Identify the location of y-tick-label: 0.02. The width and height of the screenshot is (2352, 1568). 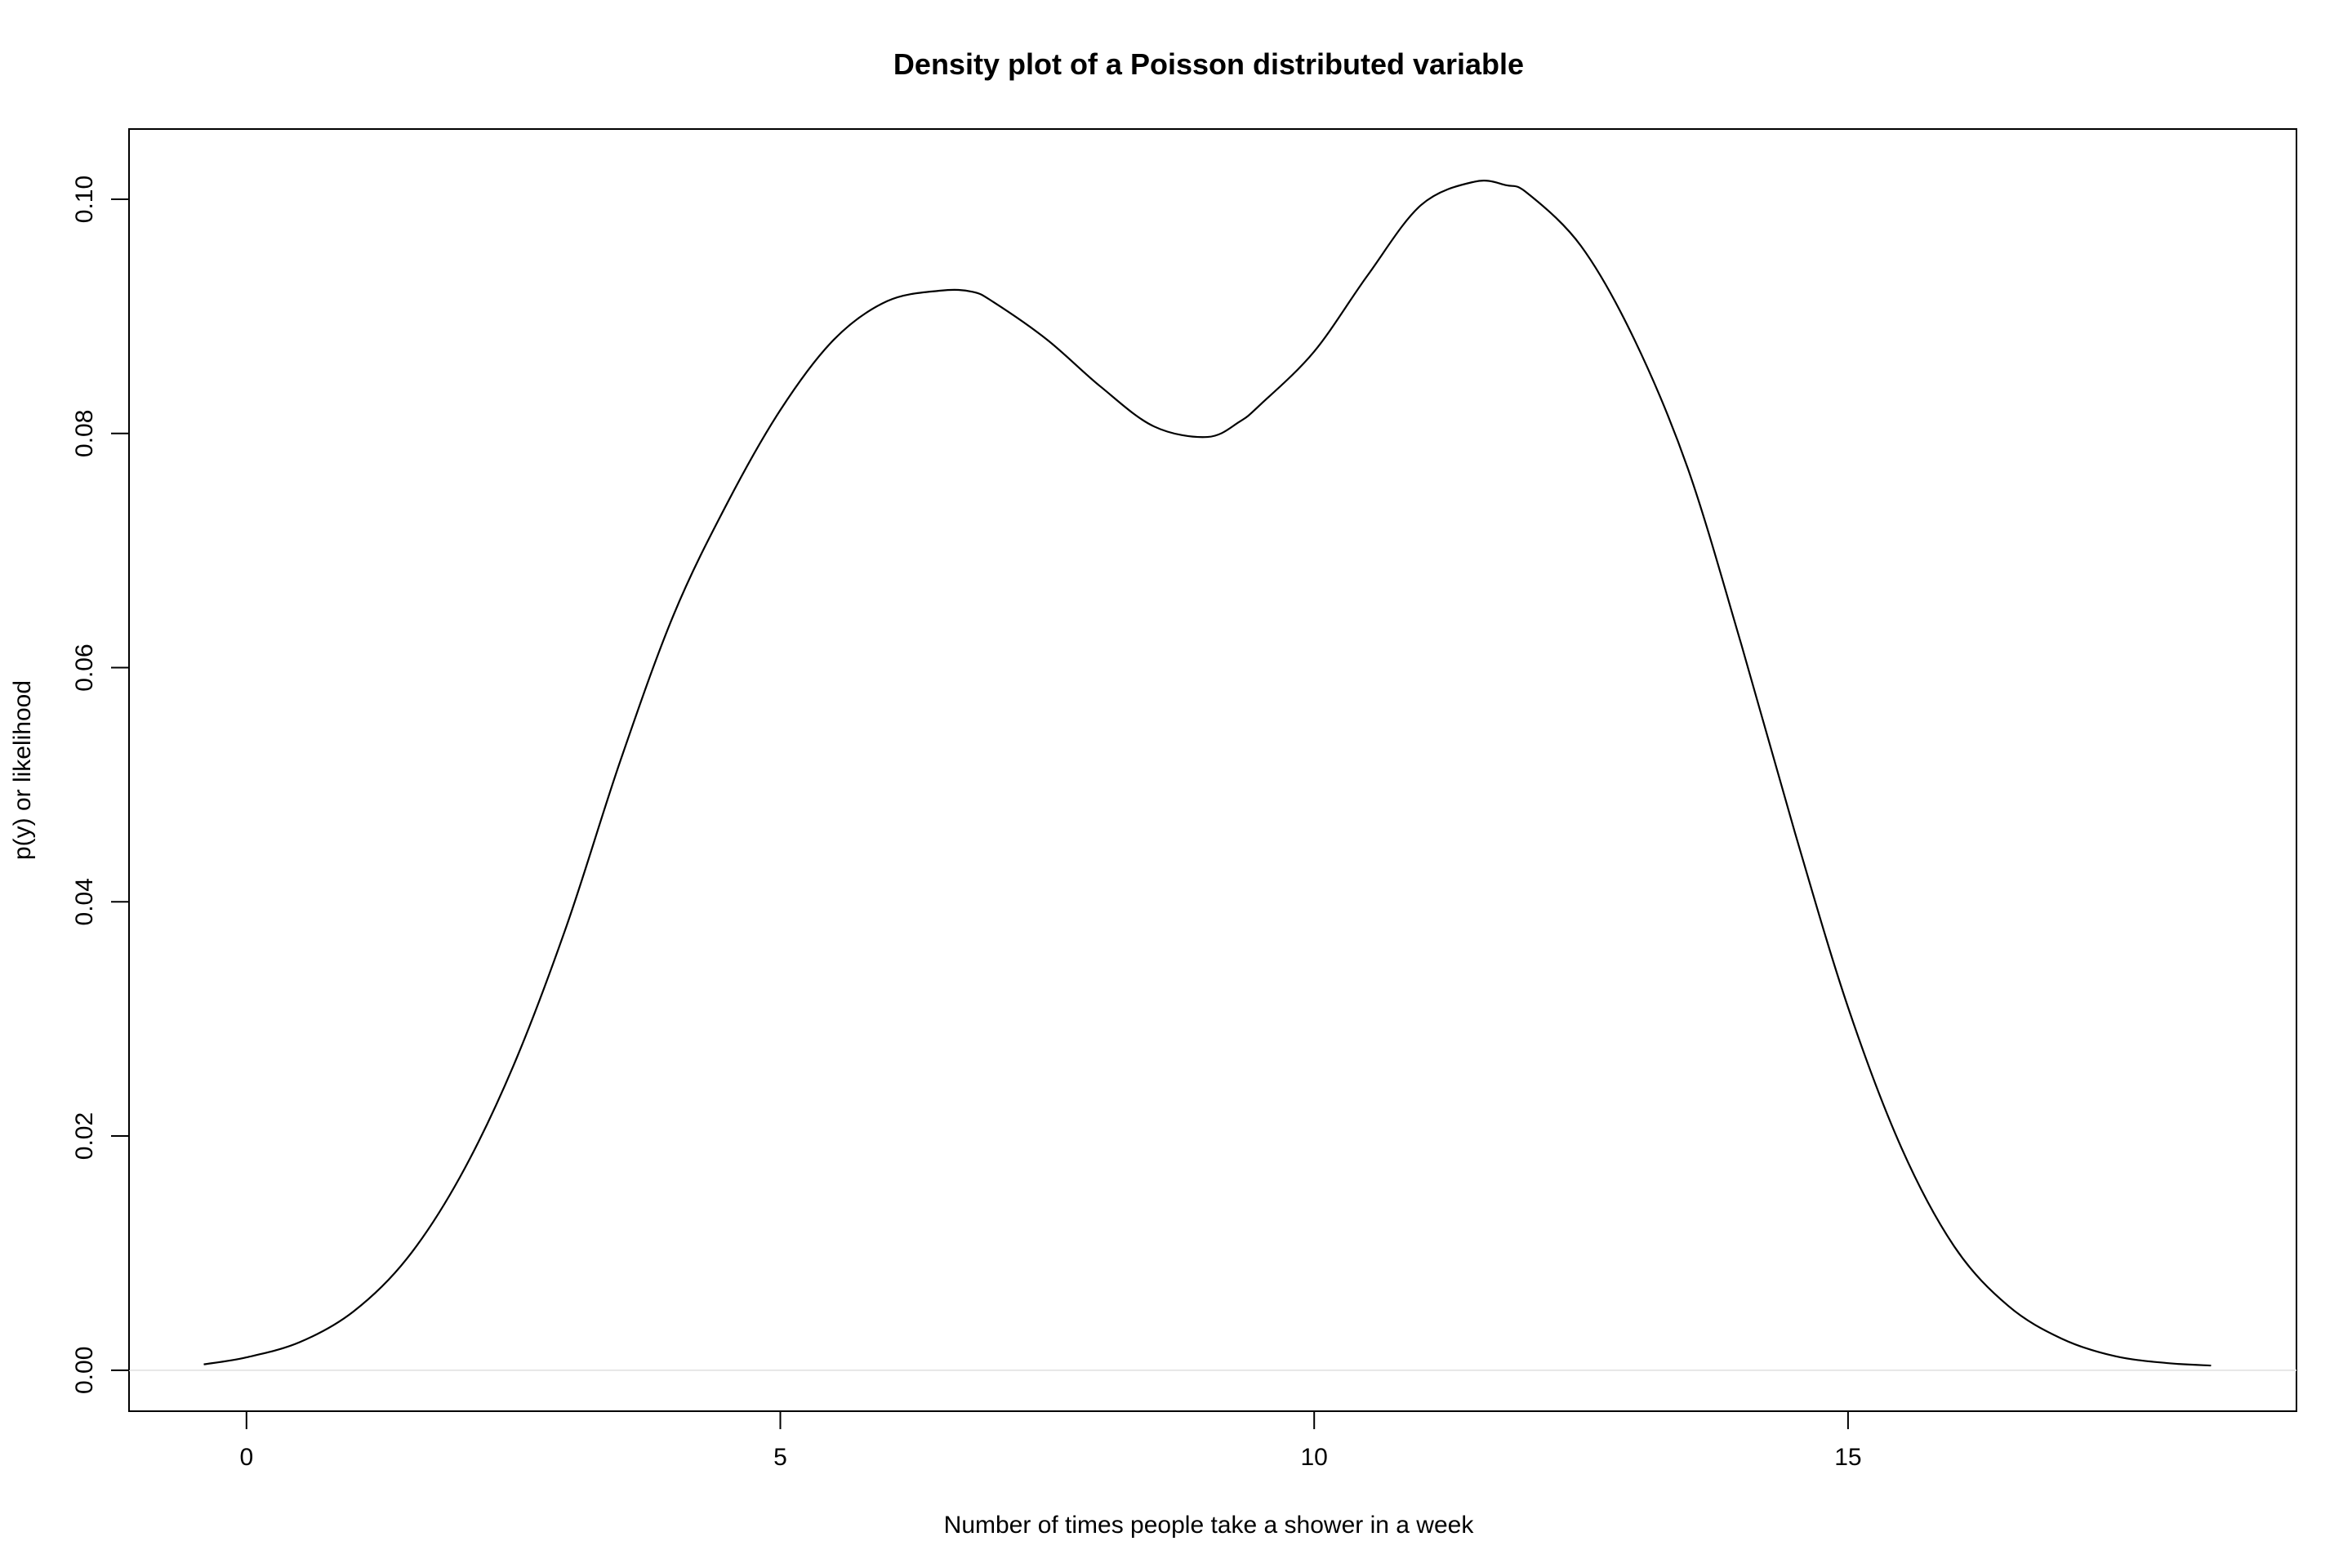
(84, 1136).